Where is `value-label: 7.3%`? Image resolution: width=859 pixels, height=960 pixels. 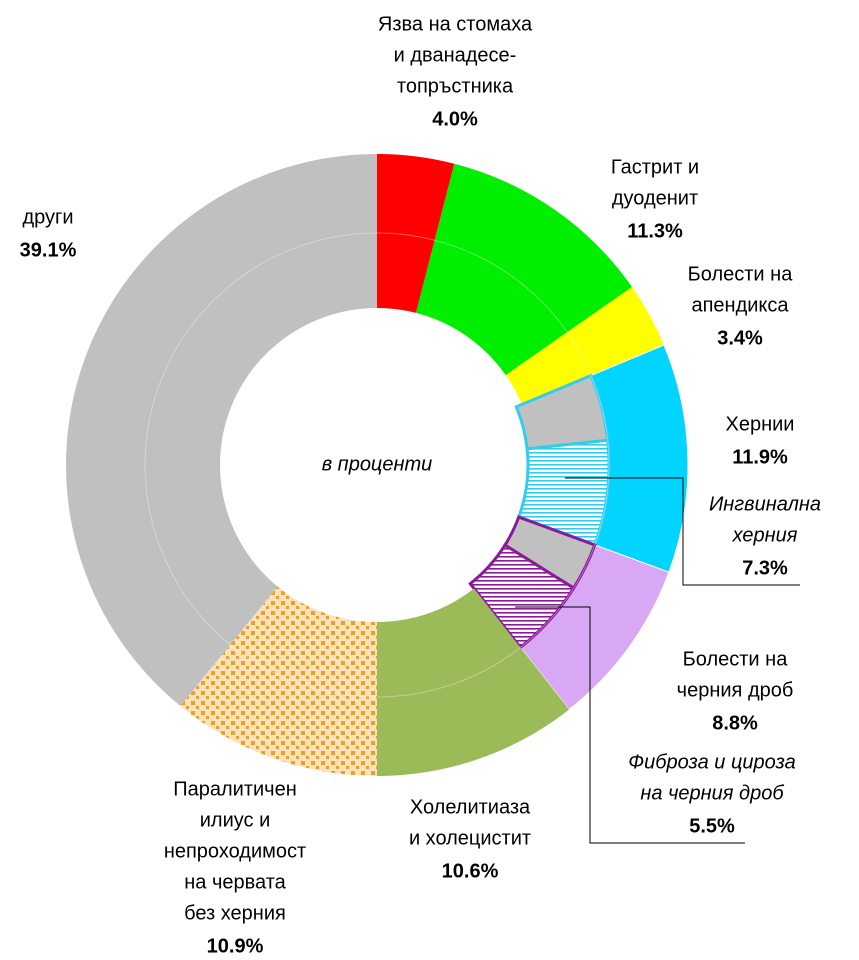
value-label: 7.3% is located at coordinates (765, 568).